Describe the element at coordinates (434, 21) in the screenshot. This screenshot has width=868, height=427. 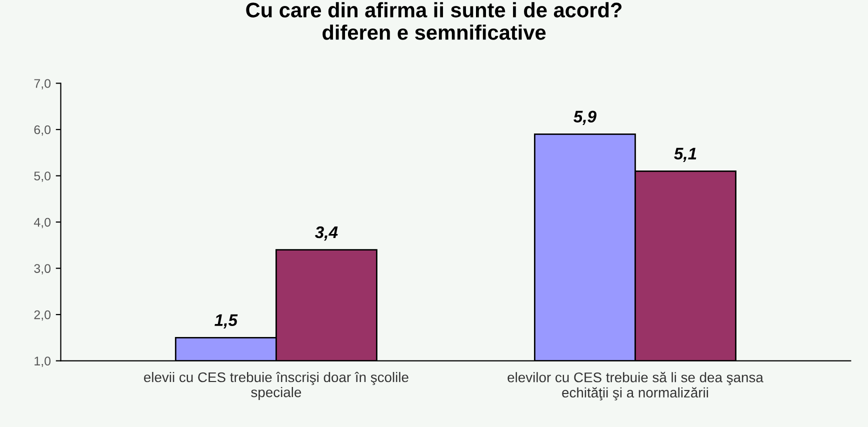
I see `chart-title: Cu care din afirma ii sunte i de acord? diferen e semnificative` at that location.